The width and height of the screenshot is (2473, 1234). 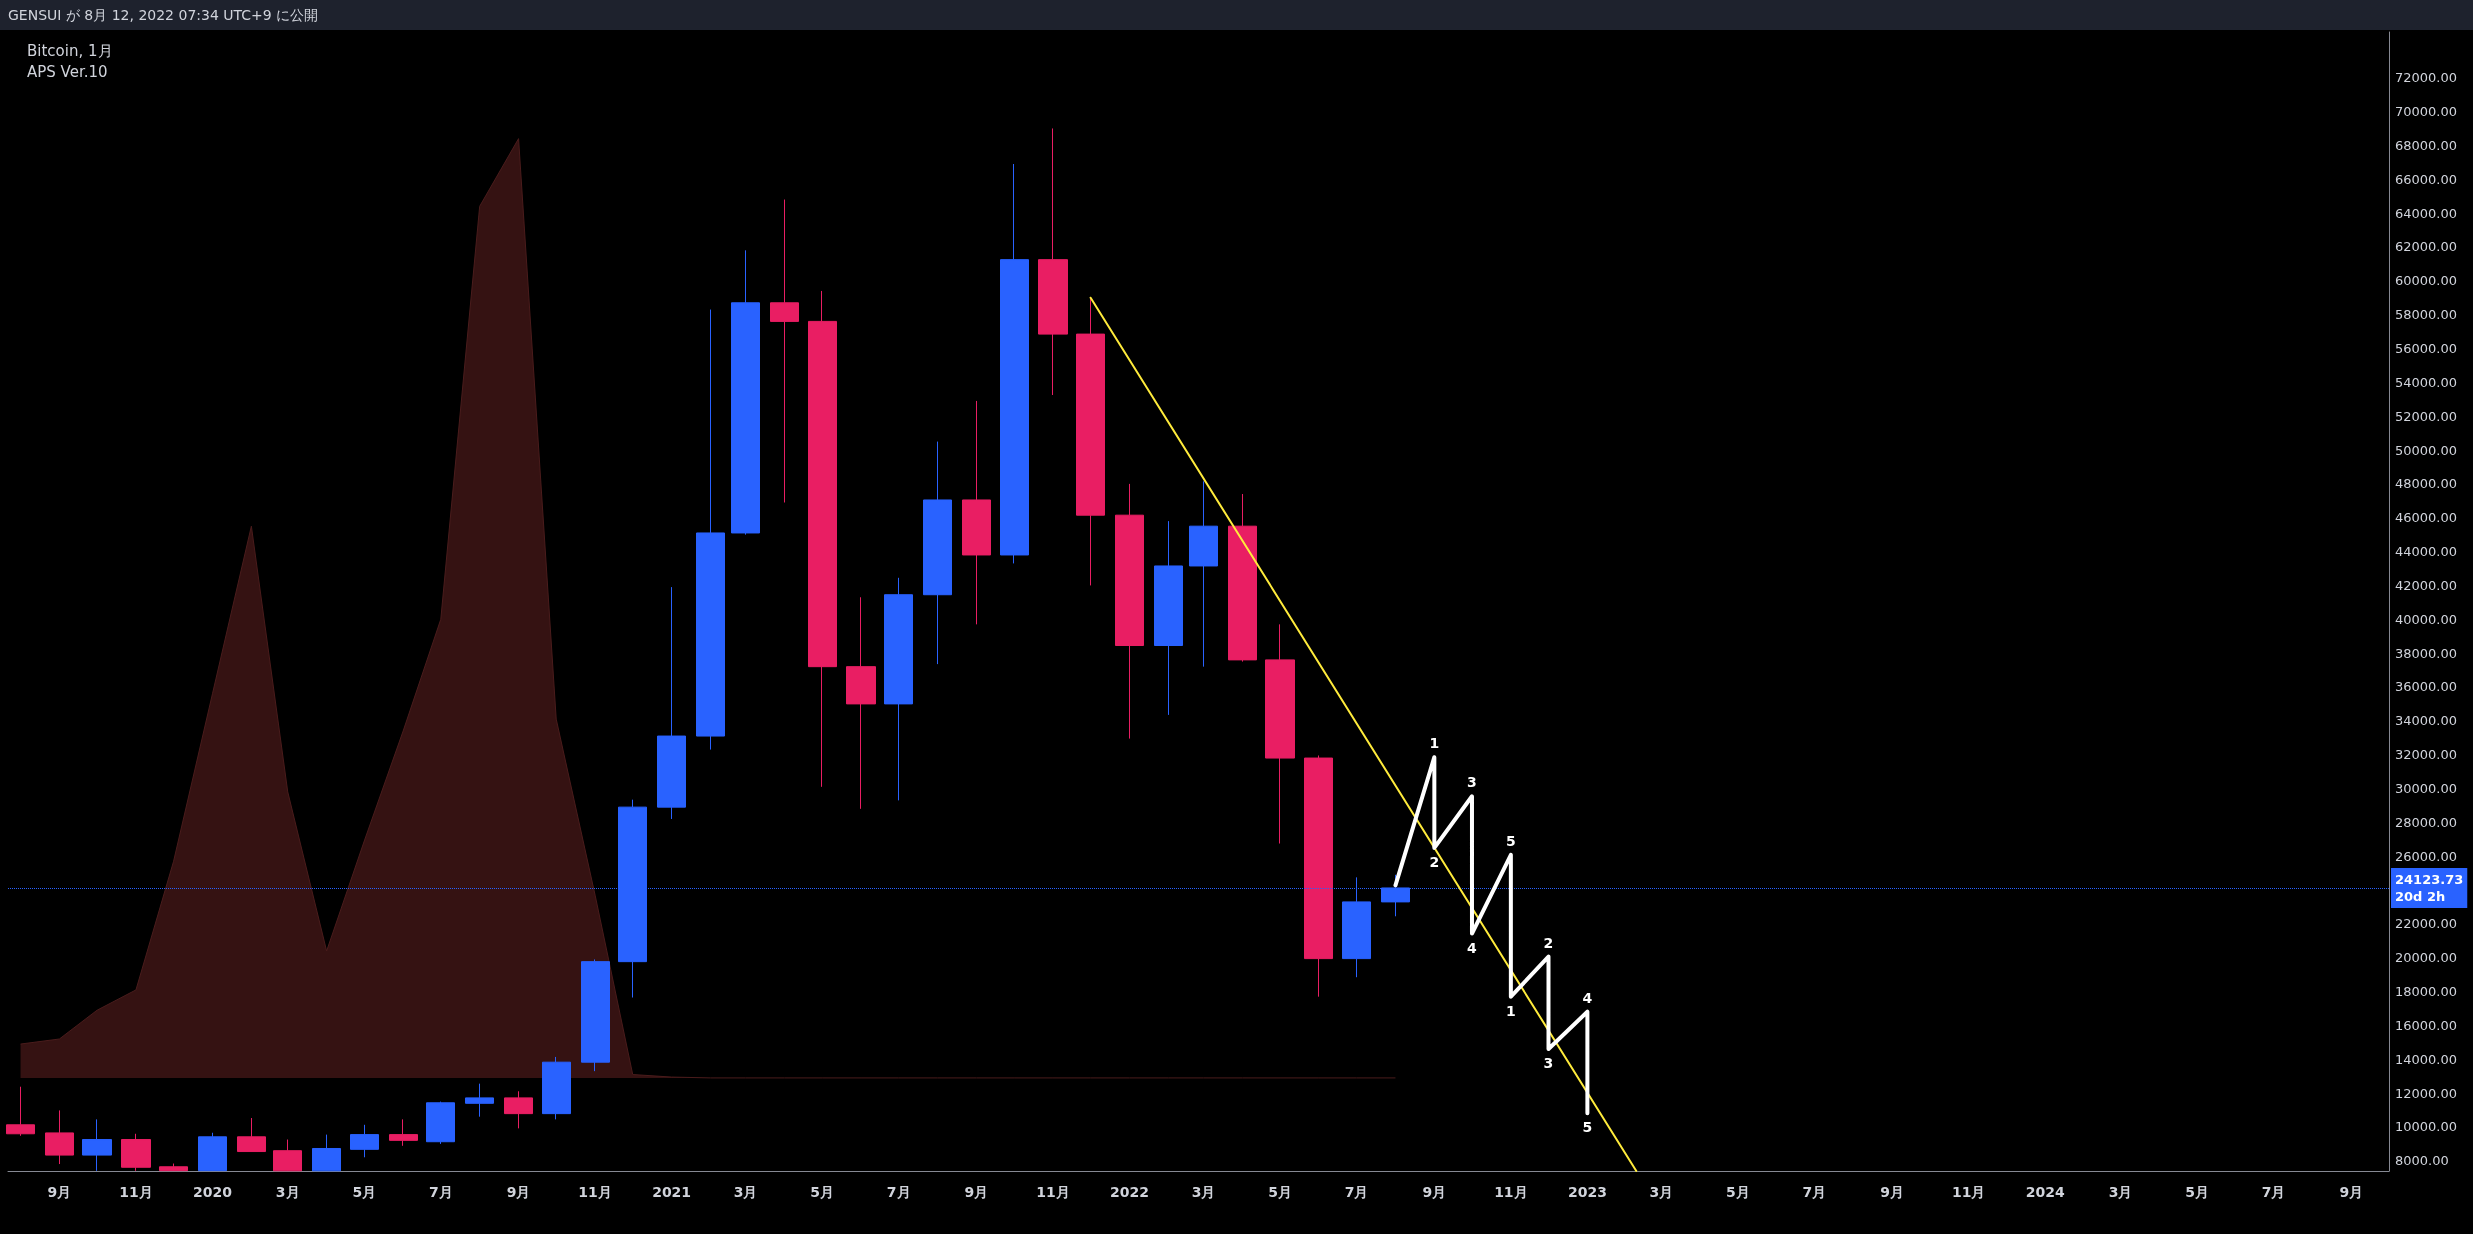 What do you see at coordinates (70, 50) in the screenshot?
I see `text: Bitcoin, 1月` at bounding box center [70, 50].